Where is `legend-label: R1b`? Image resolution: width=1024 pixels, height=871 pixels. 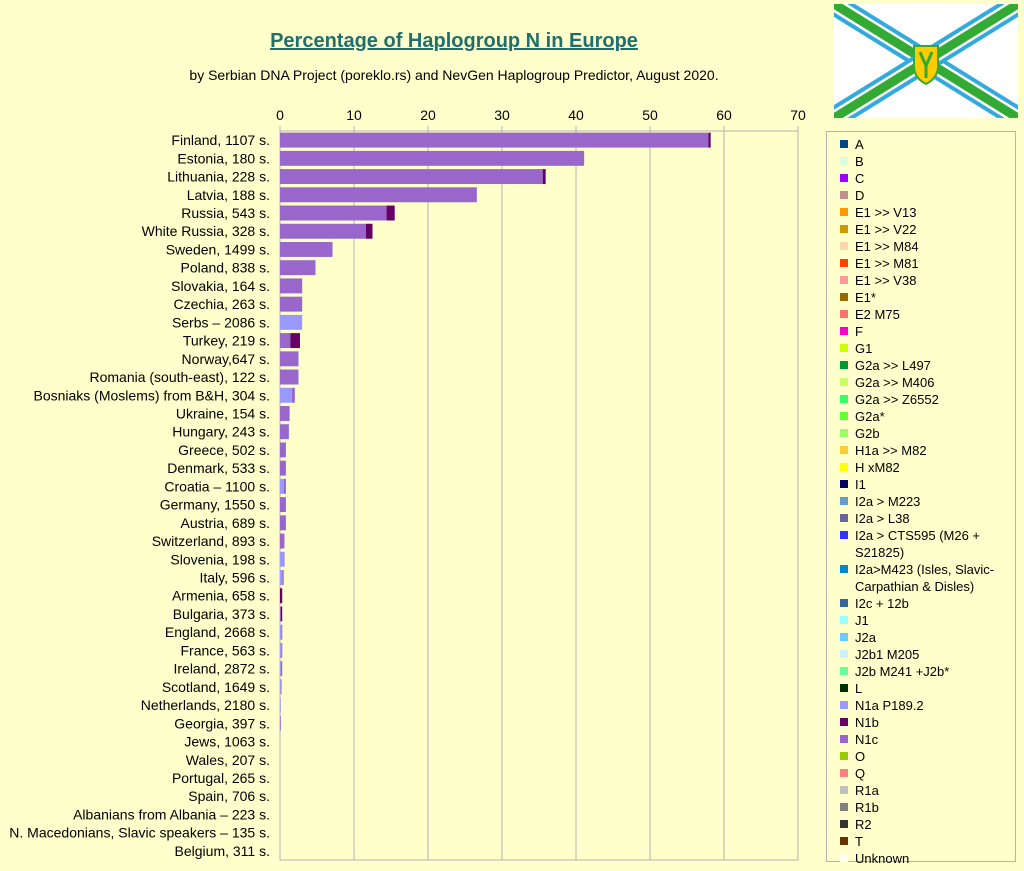
legend-label: R1b is located at coordinates (867, 807).